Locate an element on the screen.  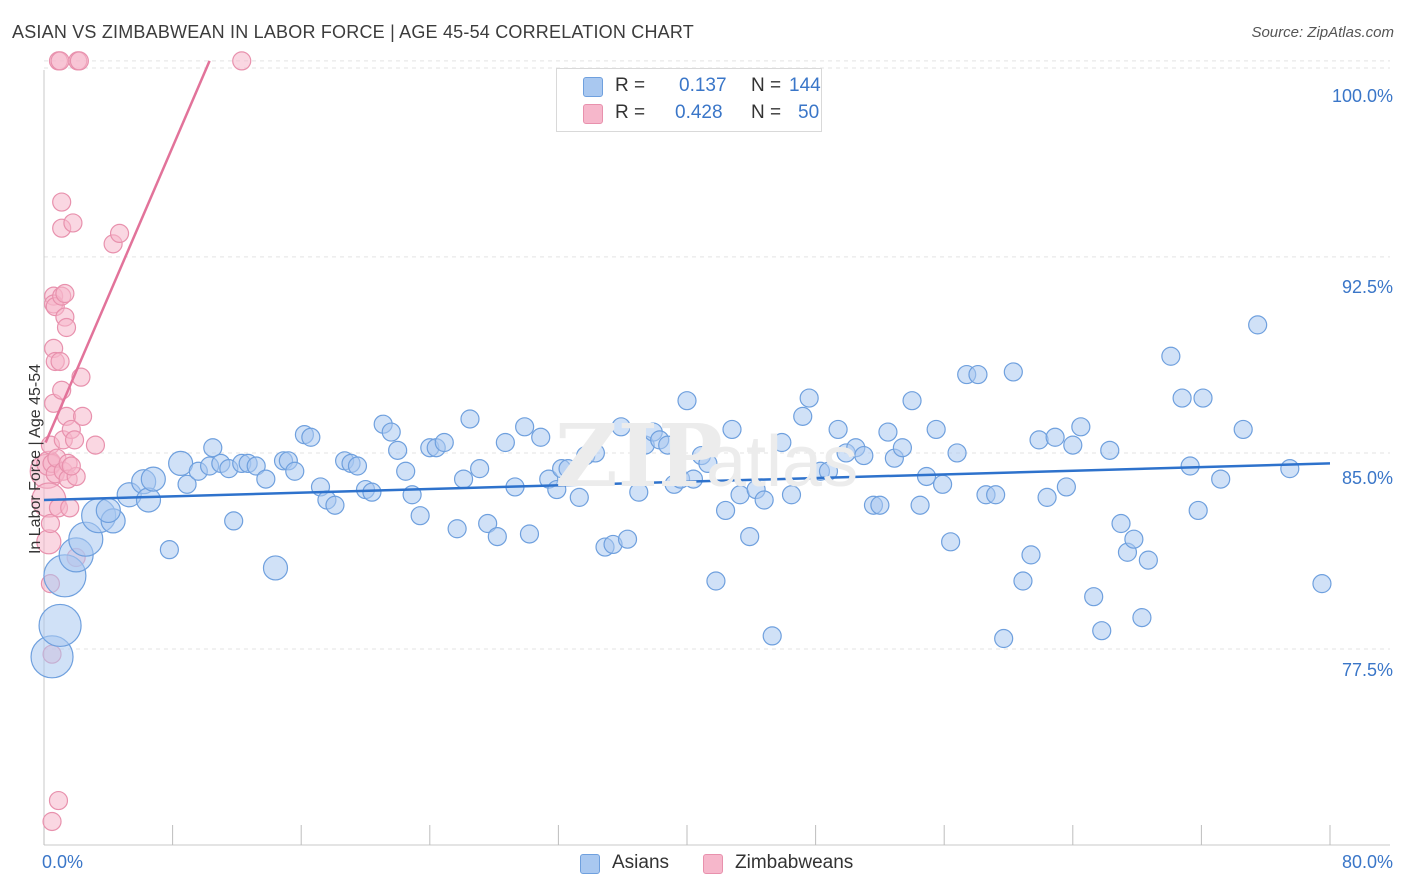
y-tick-85: 85.0% is located at coordinates (1367, 478).